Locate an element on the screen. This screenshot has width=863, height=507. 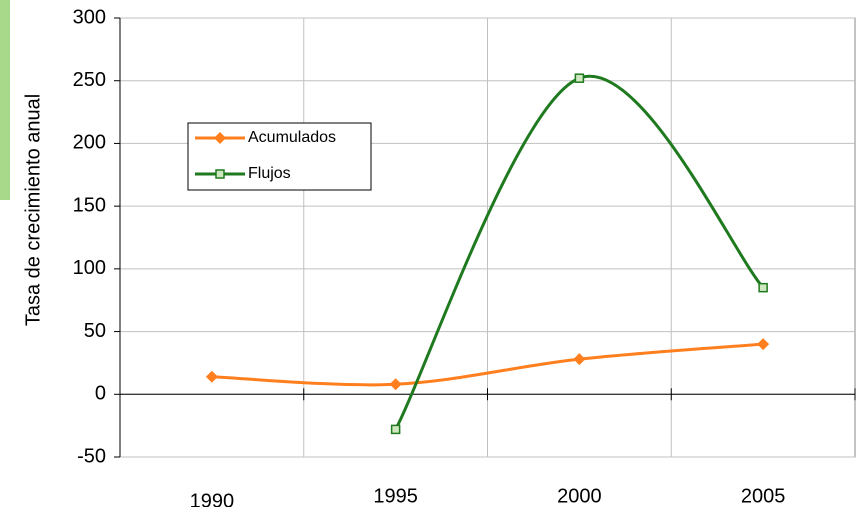
y-tick-label: 150 is located at coordinates (89, 205).